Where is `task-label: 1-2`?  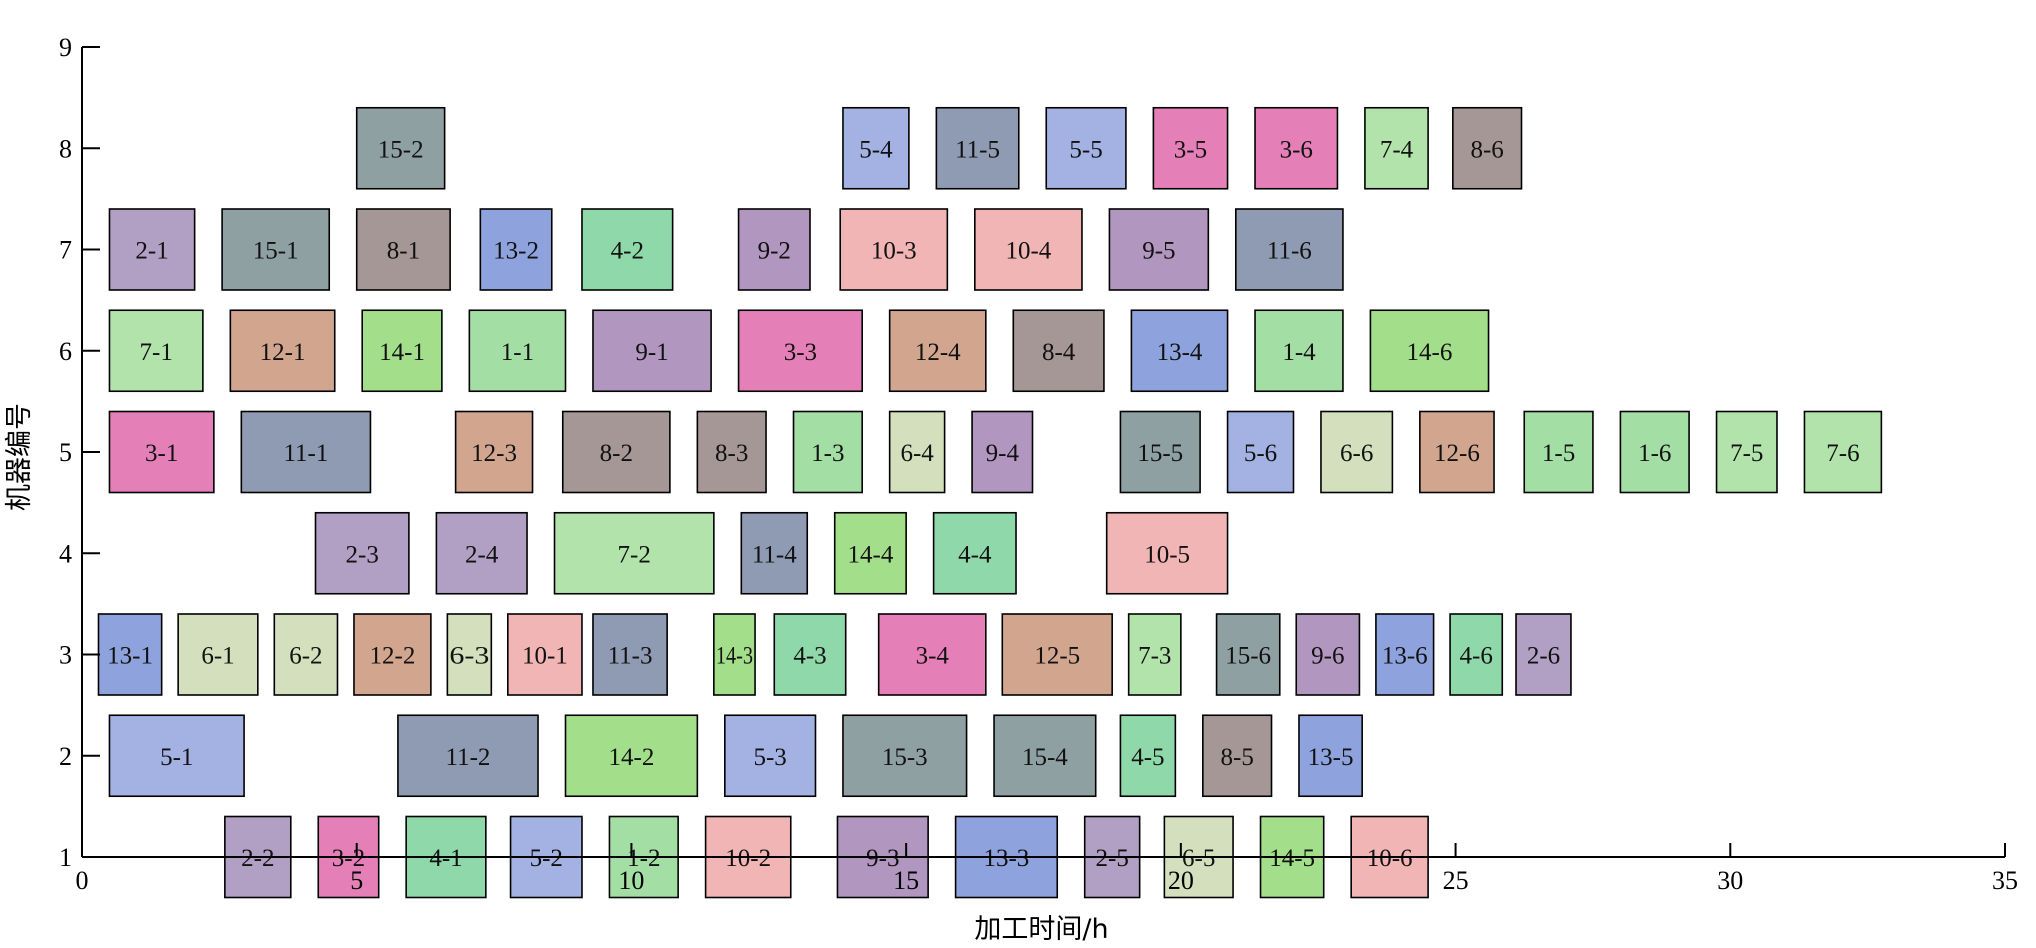
task-label: 1-2 is located at coordinates (643, 858).